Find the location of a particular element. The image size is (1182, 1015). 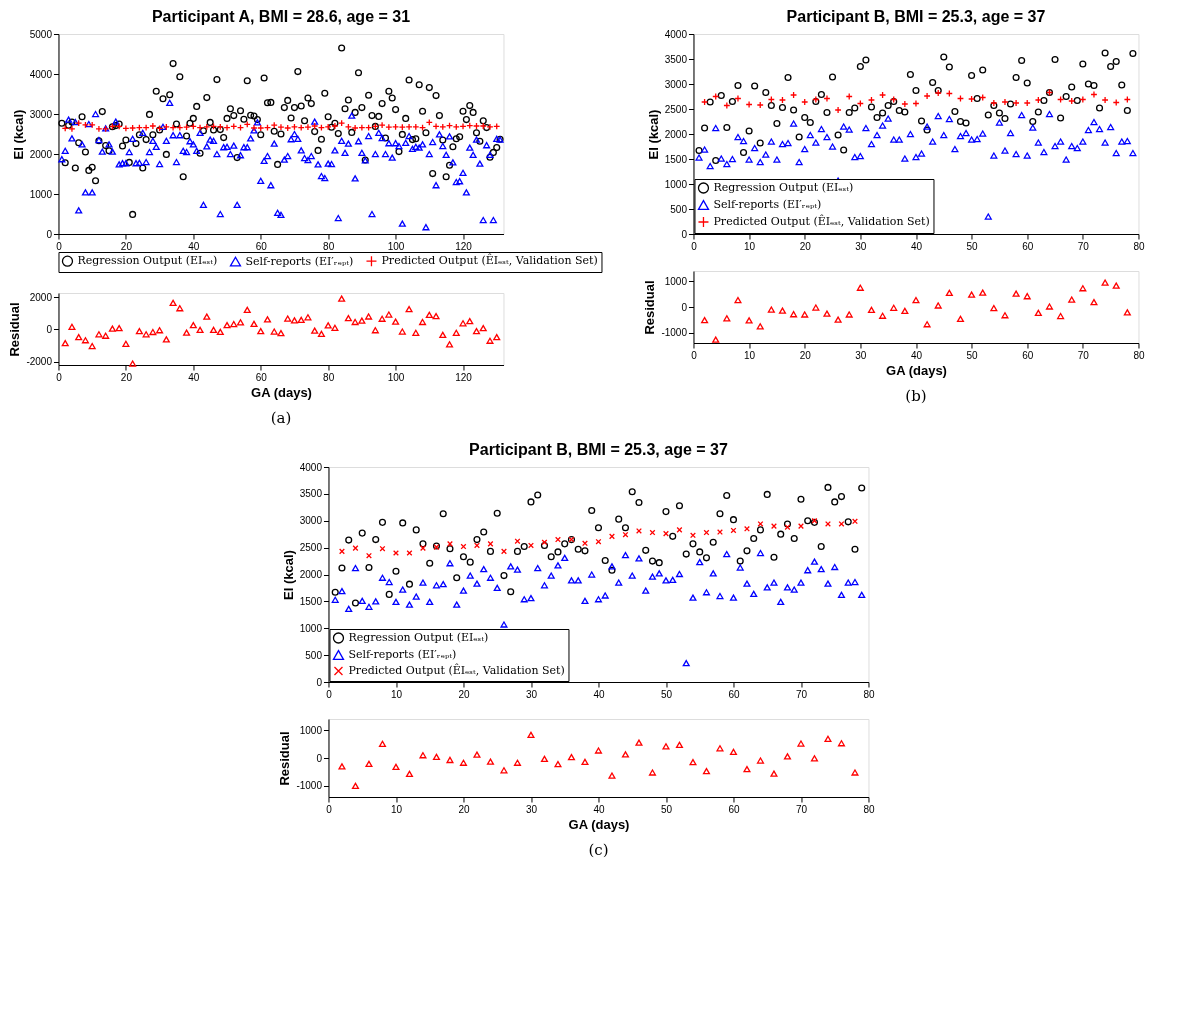

y-tick-label: 3500 is located at coordinates (676, 59).